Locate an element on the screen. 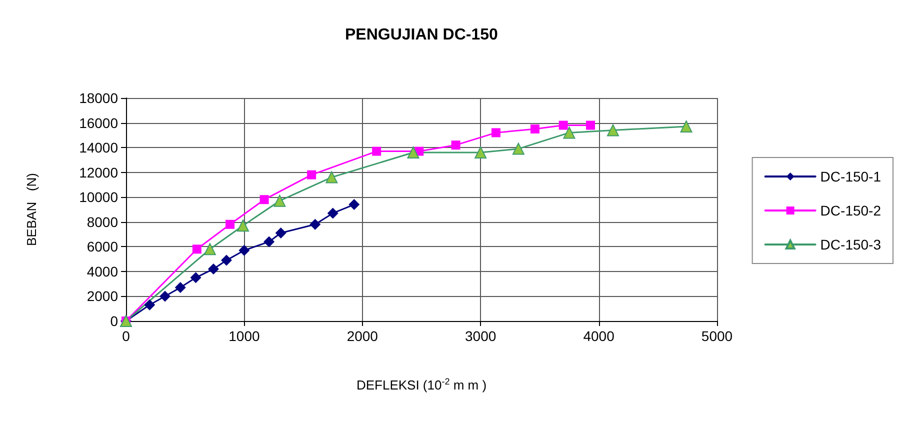  x-tick-label: 4000 is located at coordinates (599, 336).